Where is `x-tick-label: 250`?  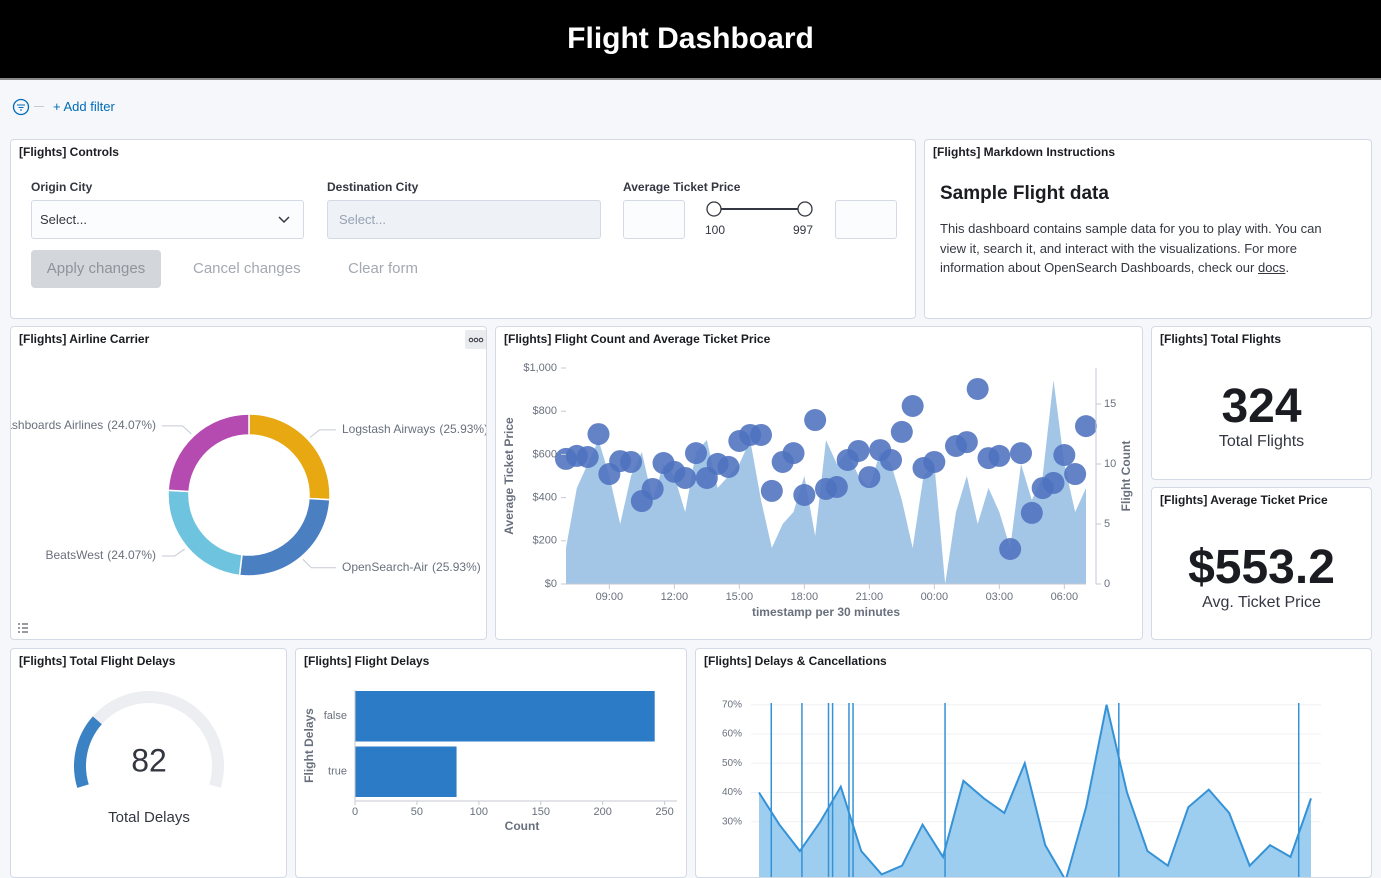 x-tick-label: 250 is located at coordinates (664, 812).